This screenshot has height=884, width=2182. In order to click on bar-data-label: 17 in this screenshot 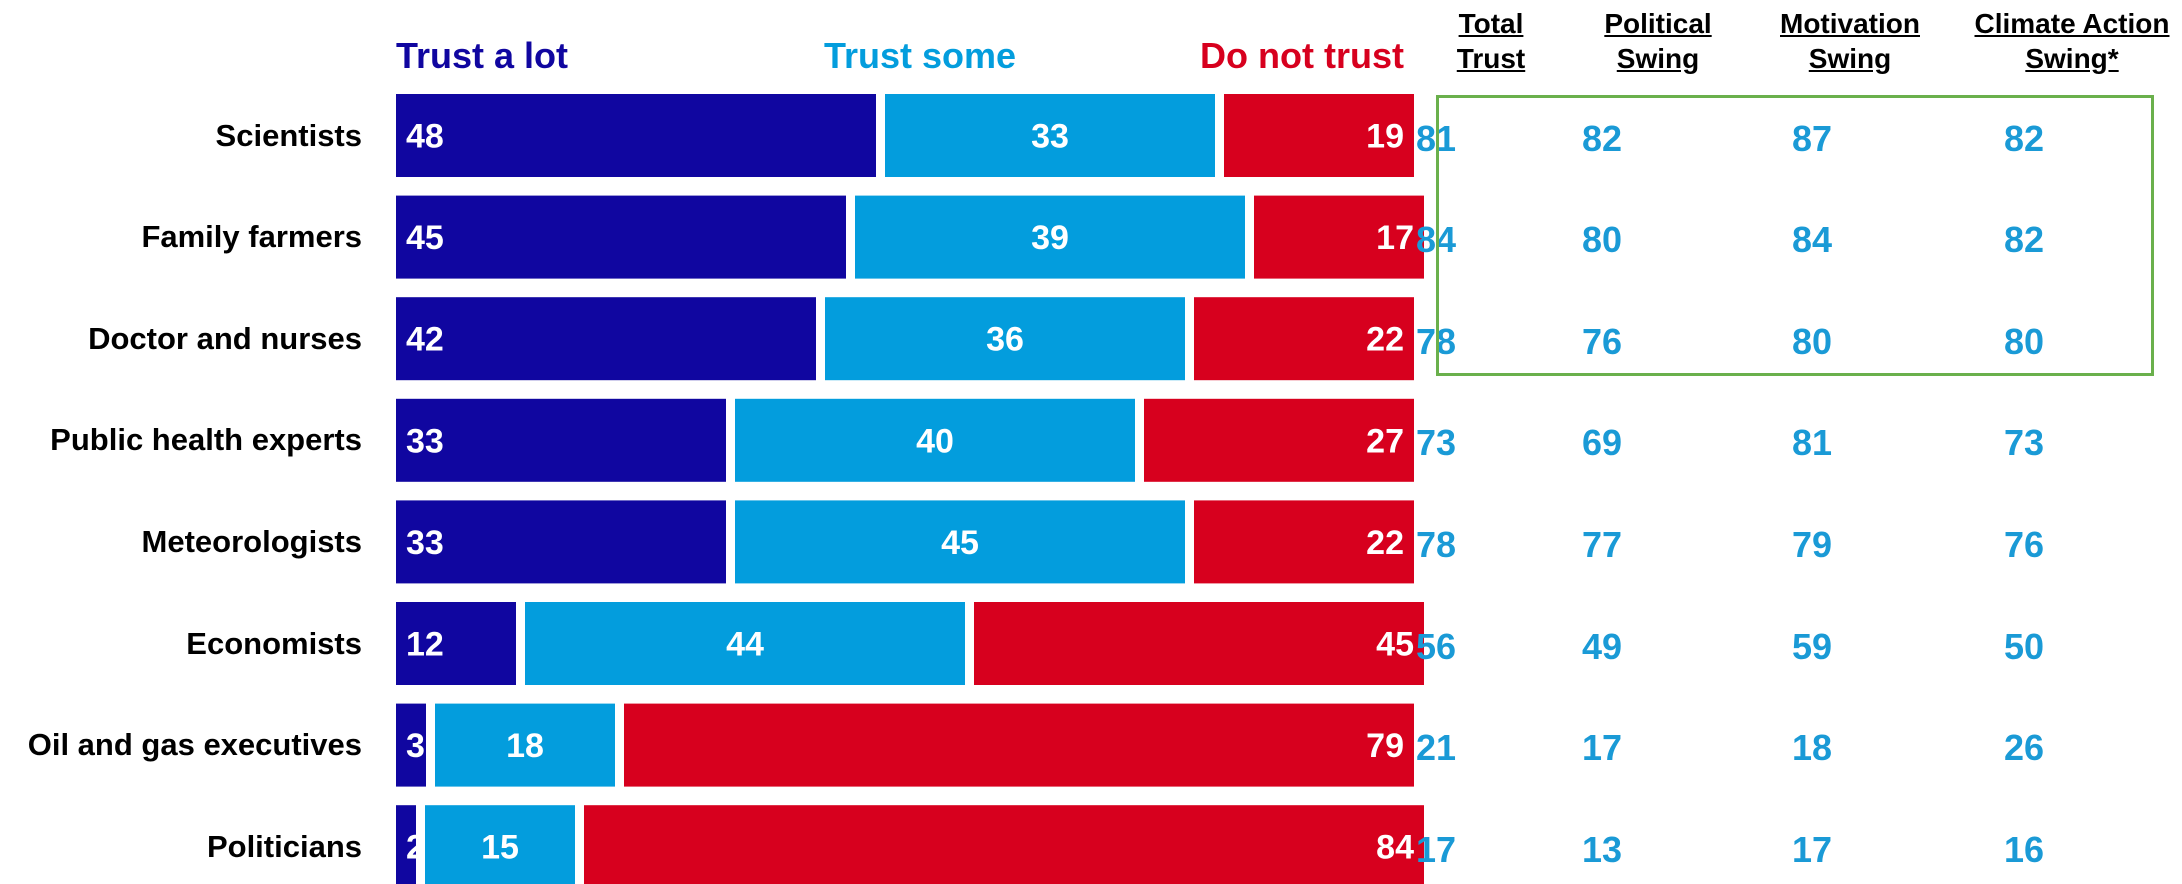, I will do `click(1395, 238)`.